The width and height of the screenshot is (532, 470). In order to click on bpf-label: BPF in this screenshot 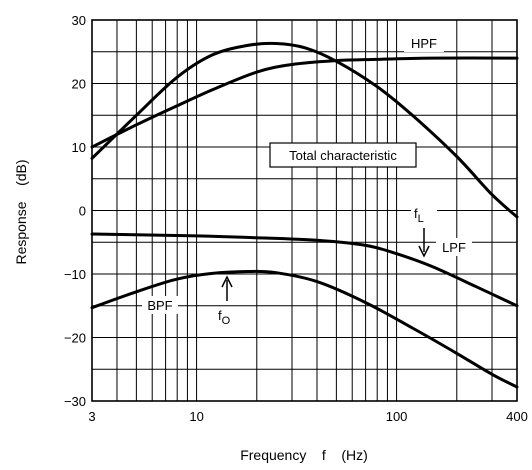, I will do `click(159, 305)`.